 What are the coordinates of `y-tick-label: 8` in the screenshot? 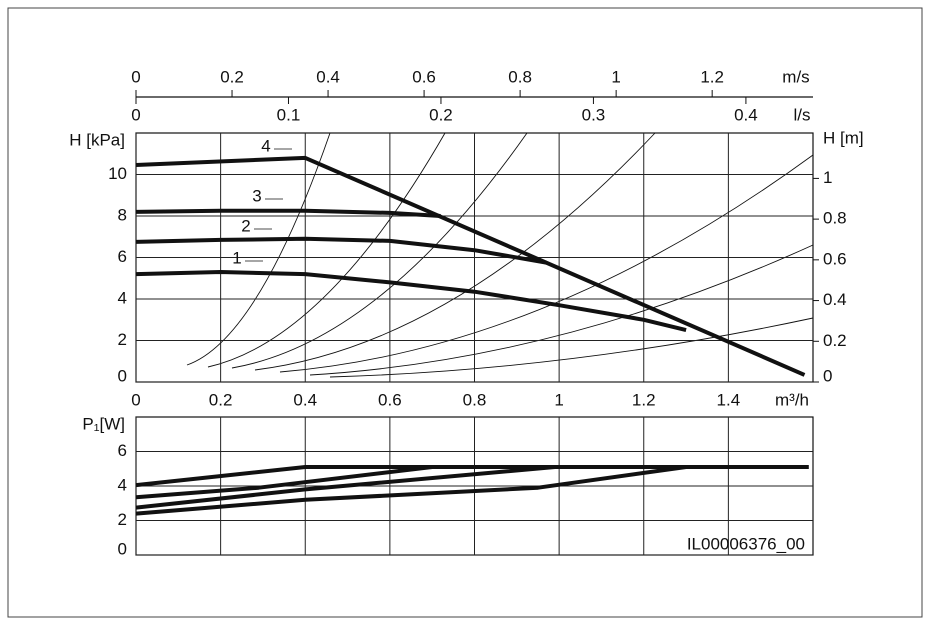 It's located at (122, 214).